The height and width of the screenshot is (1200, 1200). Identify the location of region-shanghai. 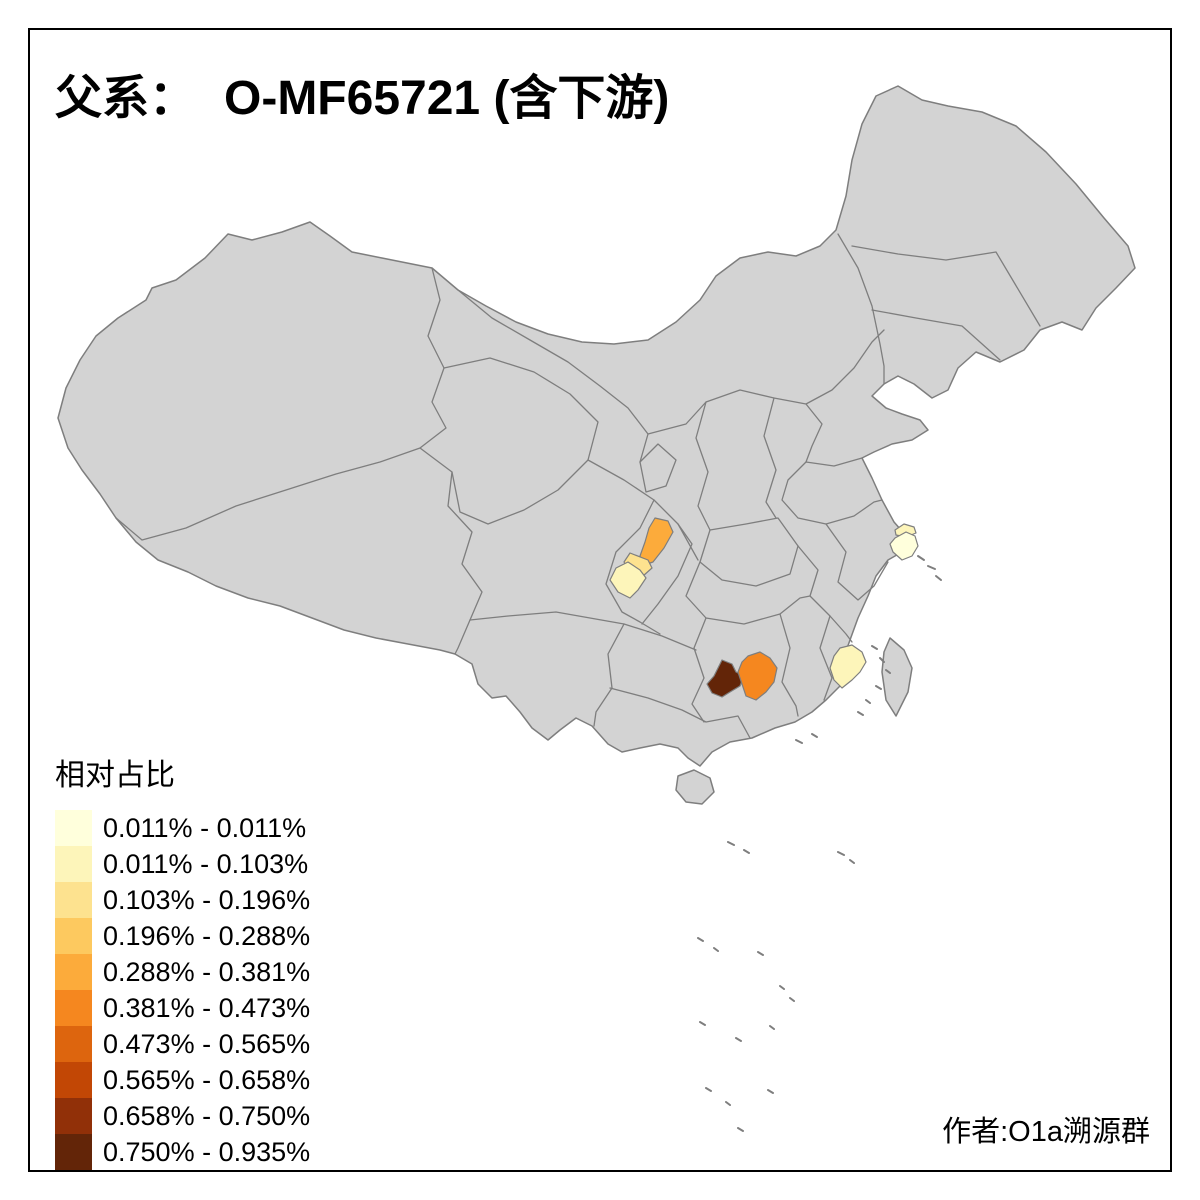
(904, 546).